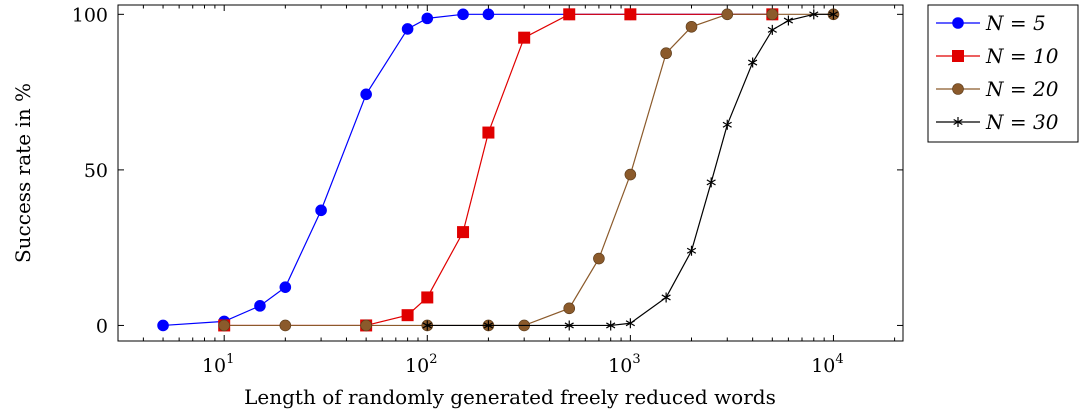 The height and width of the screenshot is (417, 1083). I want to click on legend-item: N = 30, so click(997, 122).